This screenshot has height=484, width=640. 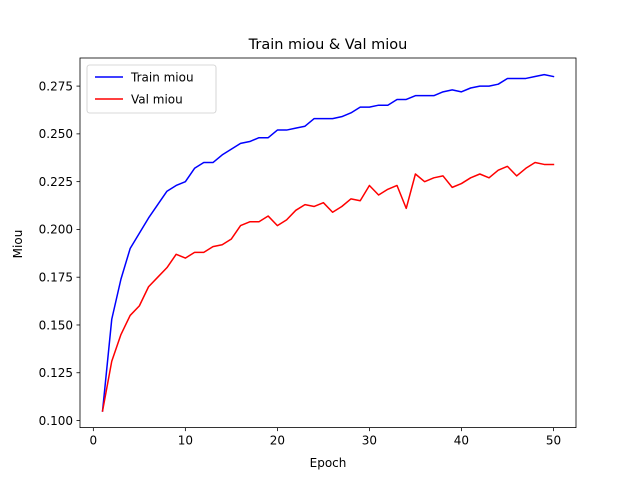 I want to click on x-tick-label: 10, so click(x=185, y=441).